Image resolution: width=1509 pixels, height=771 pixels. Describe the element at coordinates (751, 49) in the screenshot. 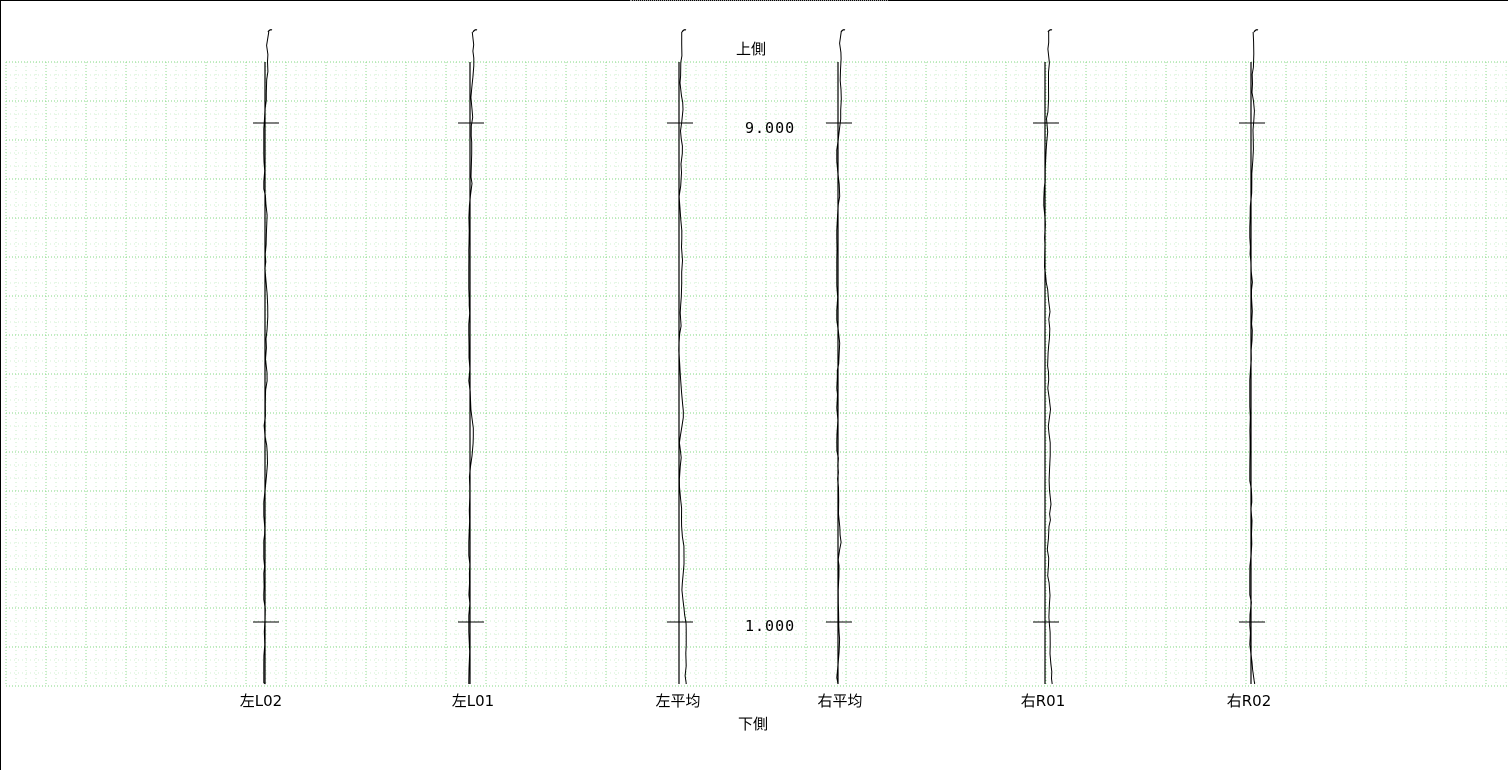

I see `top-side-label: 上側` at that location.